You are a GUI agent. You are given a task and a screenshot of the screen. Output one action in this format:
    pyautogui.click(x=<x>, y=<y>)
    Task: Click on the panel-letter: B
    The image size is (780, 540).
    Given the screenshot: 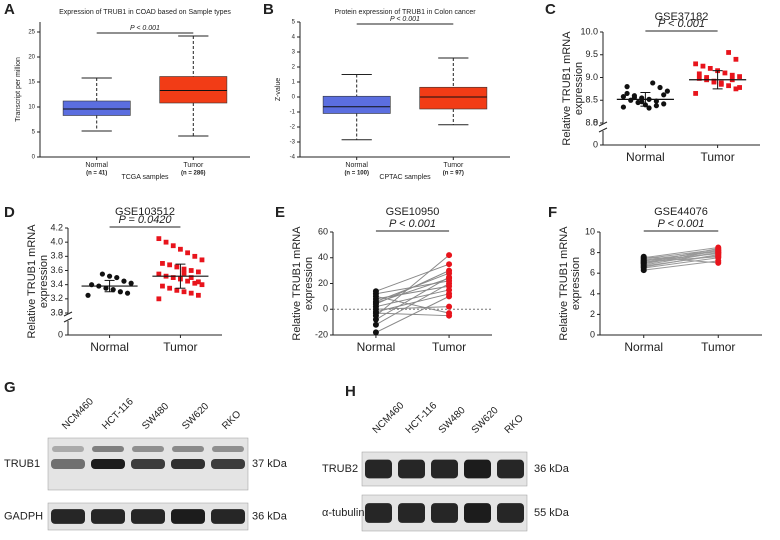 What is the action you would take?
    pyautogui.click(x=268, y=9)
    